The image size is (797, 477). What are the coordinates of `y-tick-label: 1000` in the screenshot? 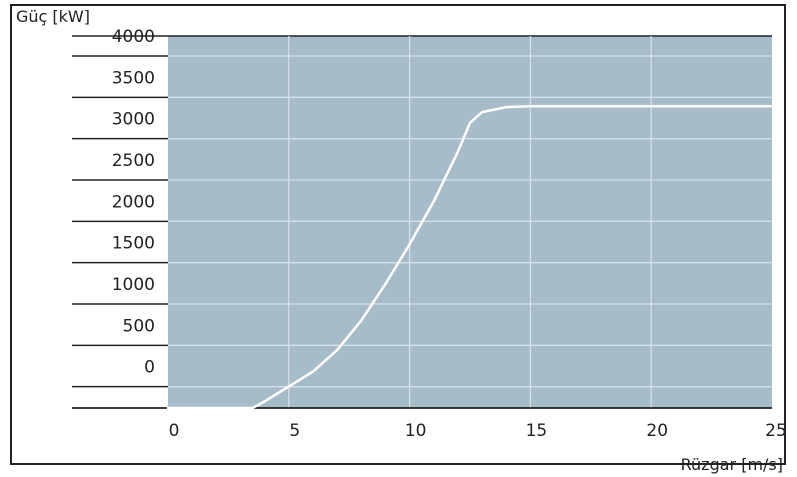 It's located at (133, 285).